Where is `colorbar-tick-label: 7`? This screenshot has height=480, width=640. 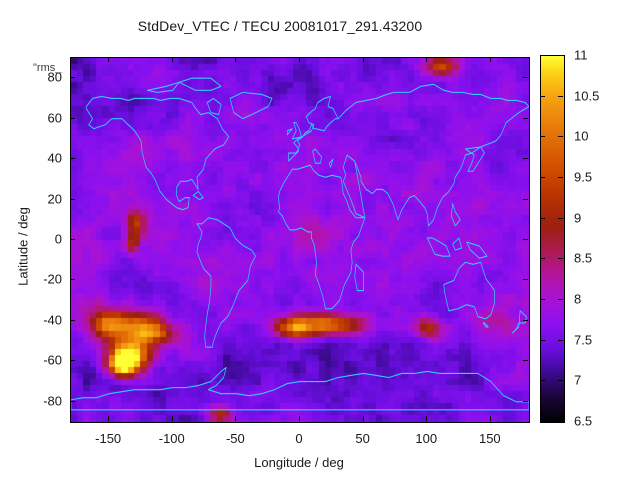 colorbar-tick-label: 7 is located at coordinates (578, 380).